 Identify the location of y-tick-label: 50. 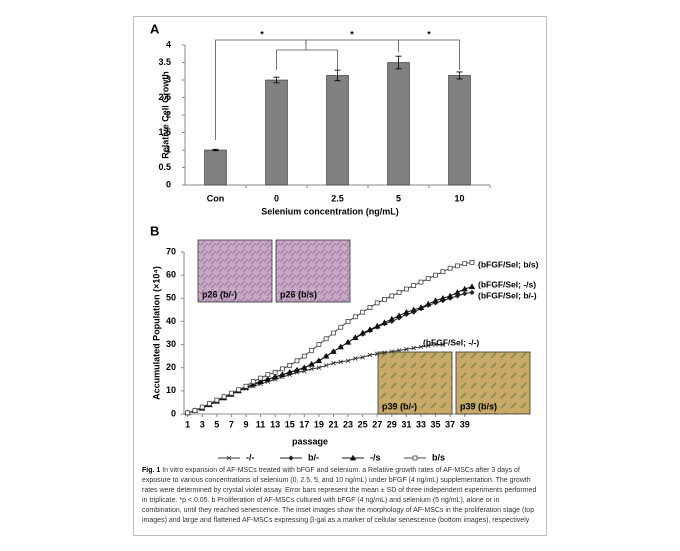
(171, 298).